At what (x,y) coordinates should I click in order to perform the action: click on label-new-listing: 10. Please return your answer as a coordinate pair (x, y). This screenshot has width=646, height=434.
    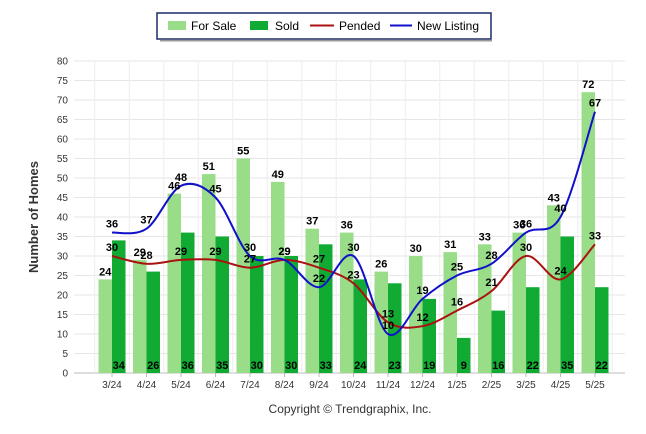
    Looking at the image, I should click on (388, 326).